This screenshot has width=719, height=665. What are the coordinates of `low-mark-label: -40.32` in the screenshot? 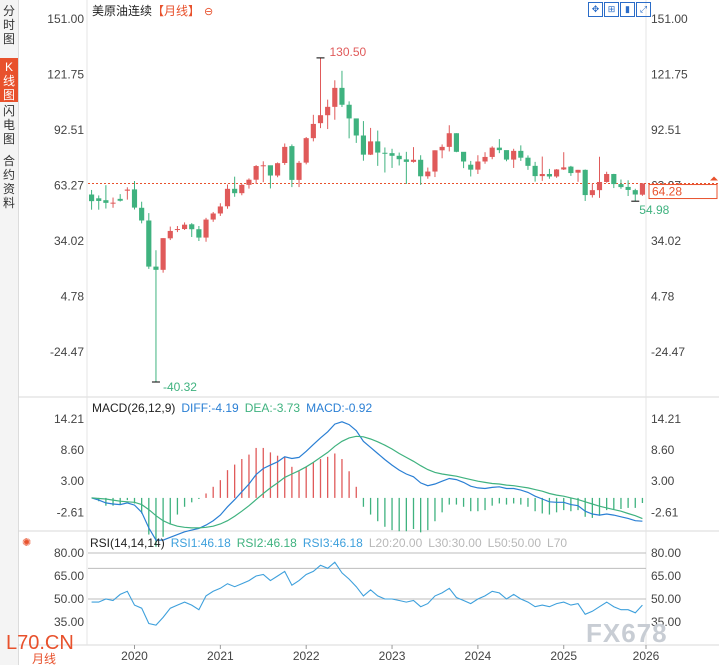 It's located at (180, 387).